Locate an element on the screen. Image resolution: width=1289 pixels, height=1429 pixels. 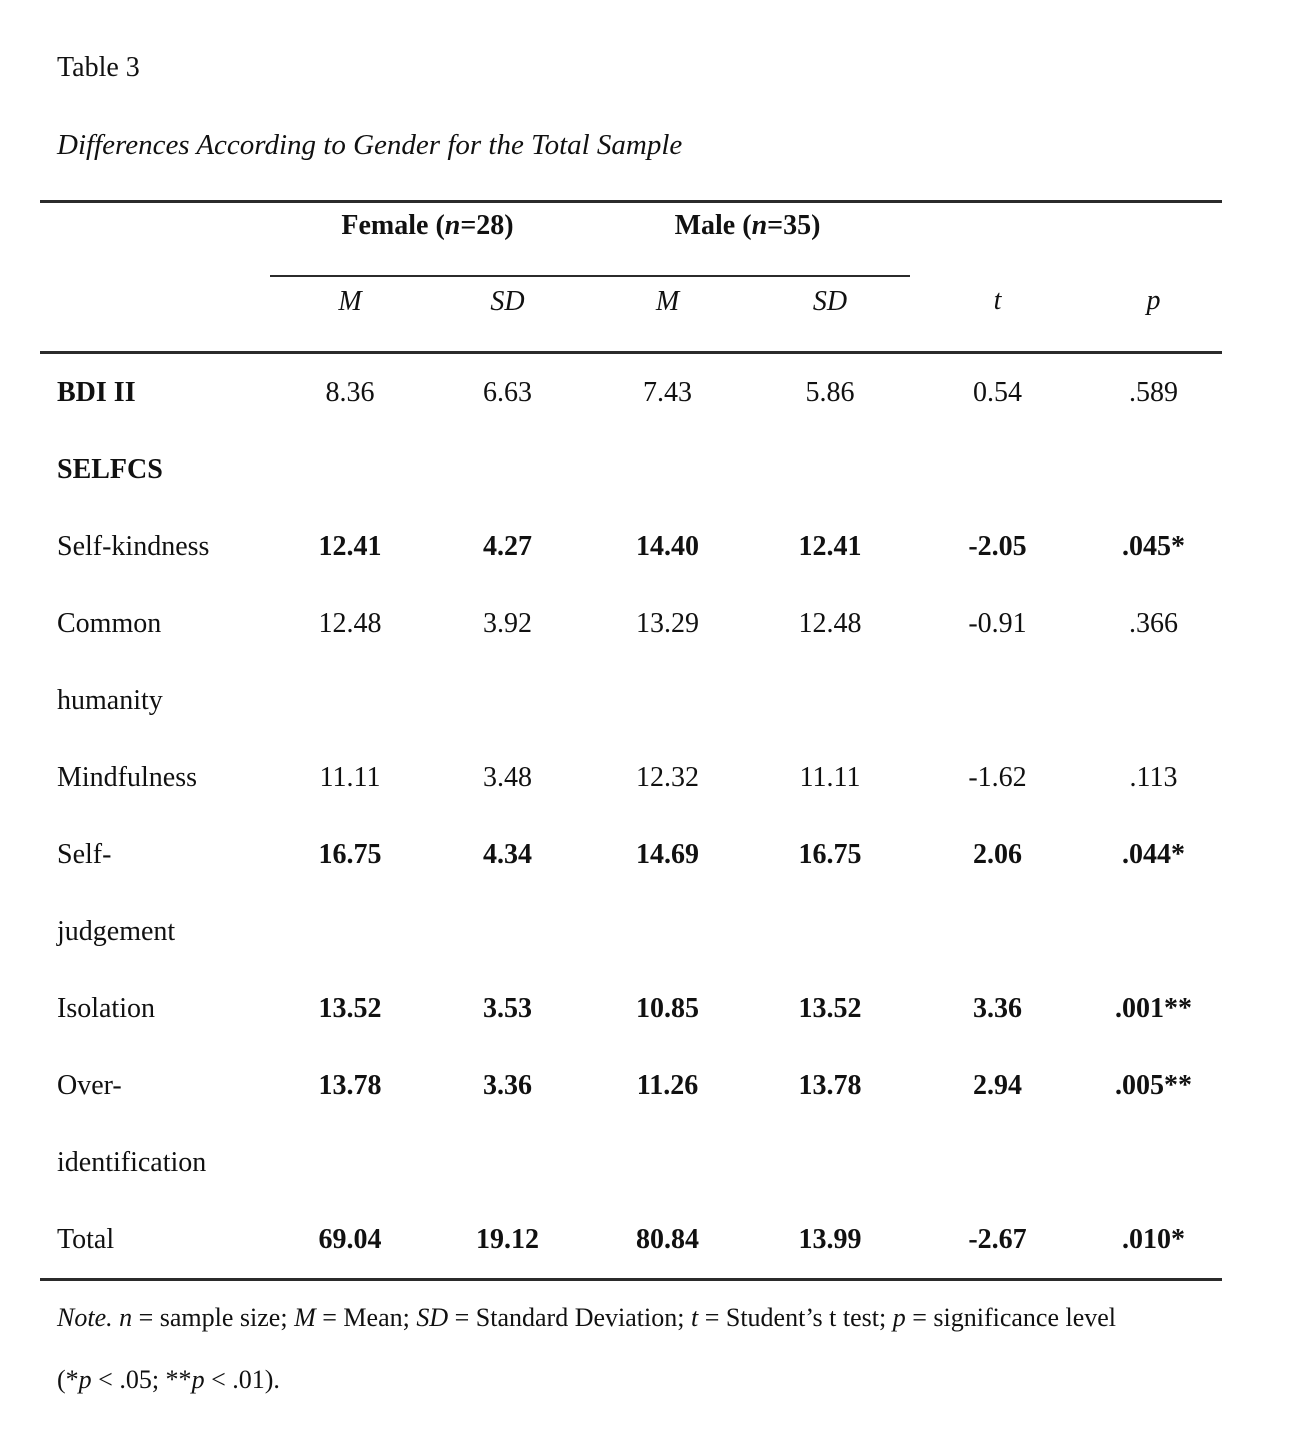
group-header-row: Female (n=28) Male (n=35) is located at coordinates (631, 238).